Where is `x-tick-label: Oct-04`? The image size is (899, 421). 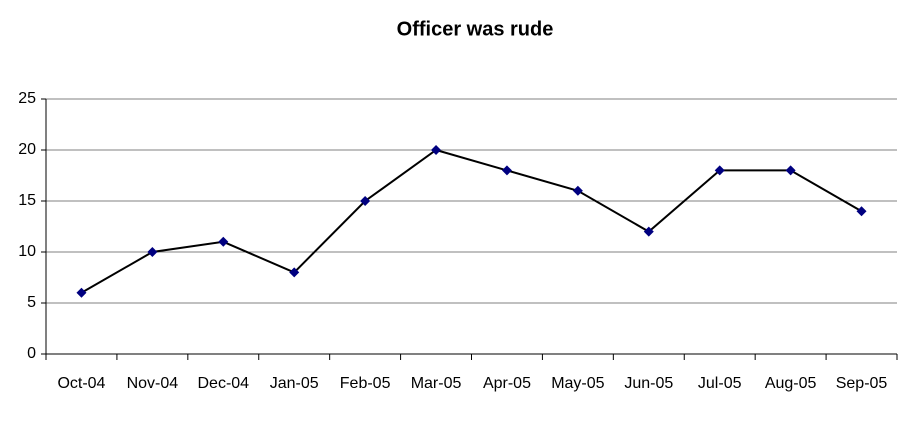
x-tick-label: Oct-04 is located at coordinates (81, 383).